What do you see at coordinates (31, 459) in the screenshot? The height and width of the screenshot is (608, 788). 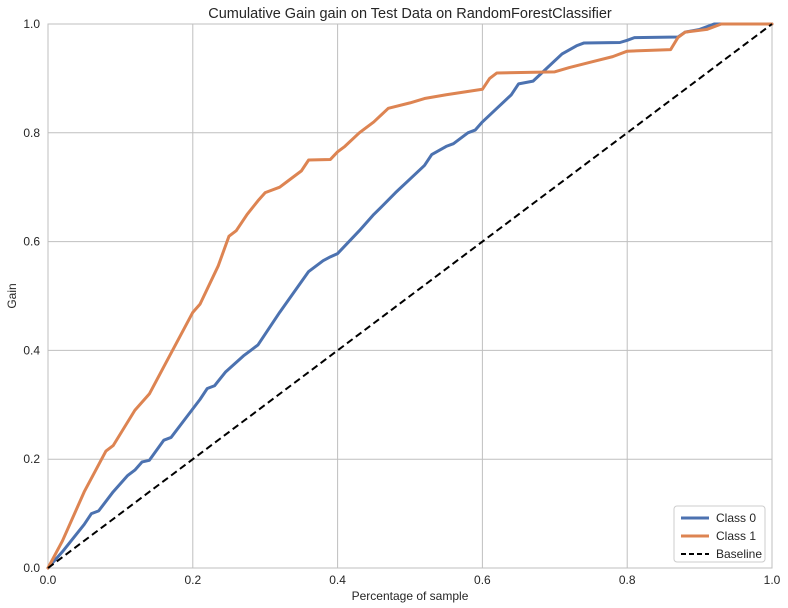 I see `y-tick-label: 0.2` at bounding box center [31, 459].